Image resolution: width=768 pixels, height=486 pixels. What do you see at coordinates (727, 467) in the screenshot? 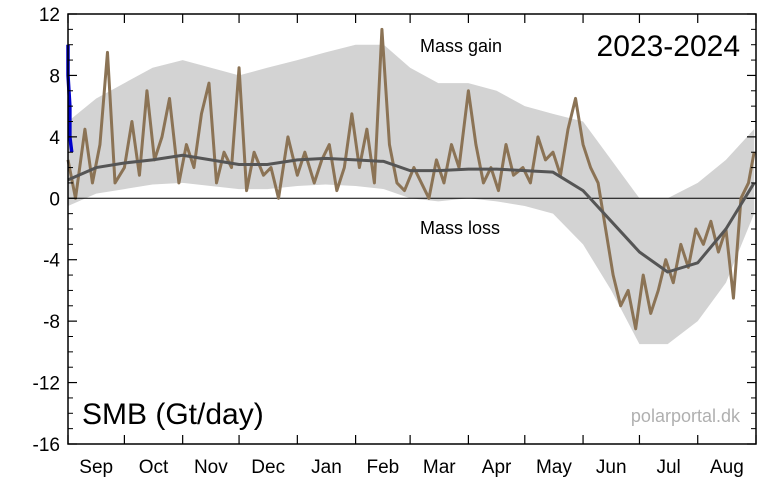
I see `x-tick-label-aug: Aug` at bounding box center [727, 467].